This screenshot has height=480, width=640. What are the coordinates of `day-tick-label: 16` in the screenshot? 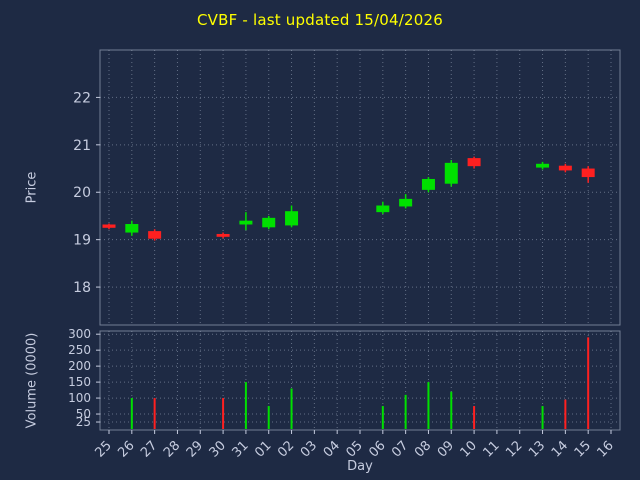 It's located at (606, 449).